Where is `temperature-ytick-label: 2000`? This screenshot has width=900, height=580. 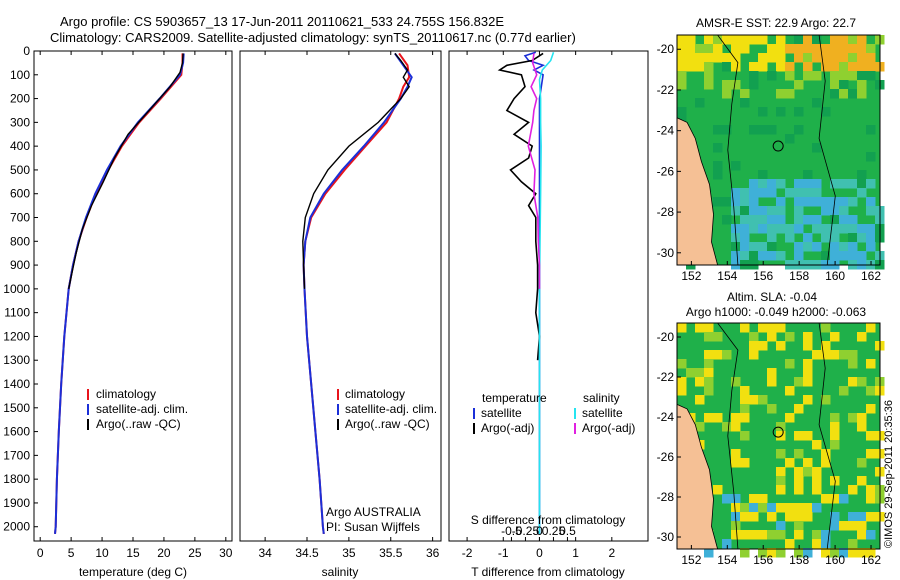
temperature-ytick-label: 2000 is located at coordinates (16, 527).